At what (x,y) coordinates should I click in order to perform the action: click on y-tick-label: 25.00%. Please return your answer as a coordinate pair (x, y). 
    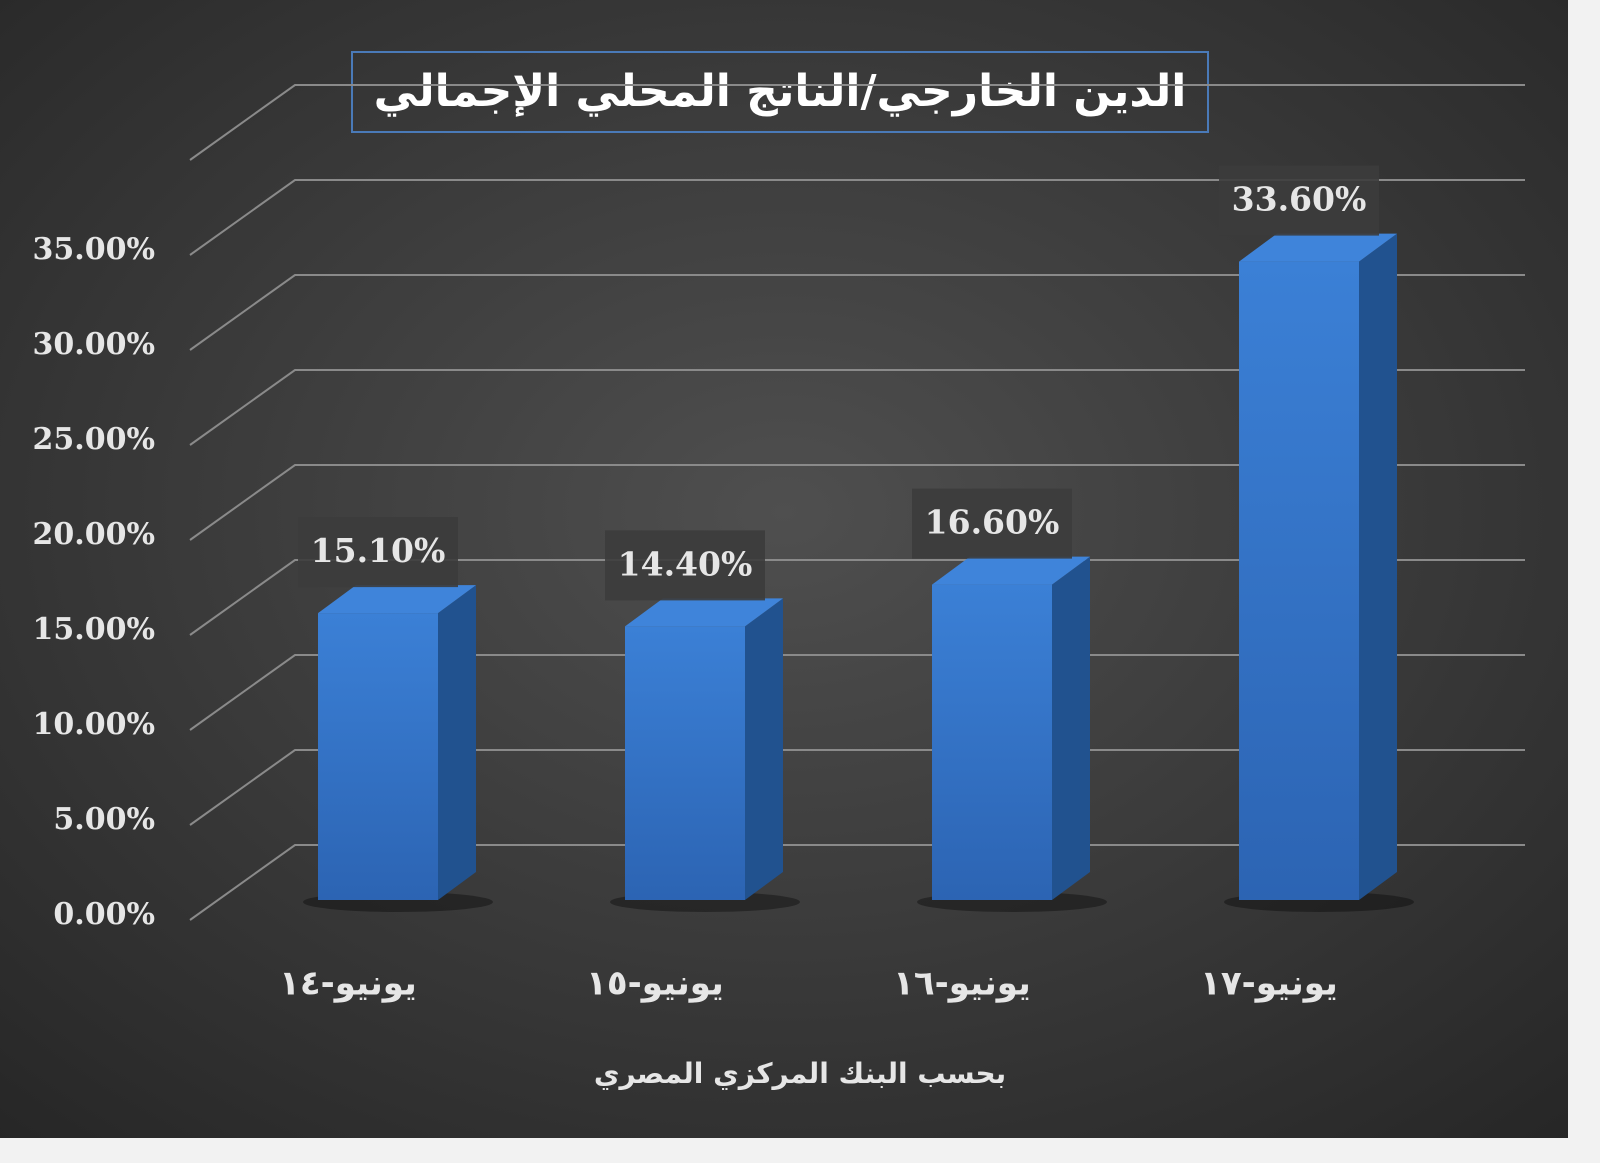
    Looking at the image, I should click on (94, 439).